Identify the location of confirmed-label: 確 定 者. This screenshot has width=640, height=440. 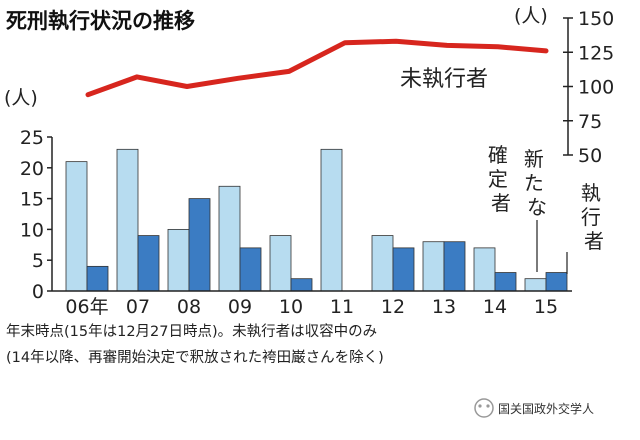
(501, 179).